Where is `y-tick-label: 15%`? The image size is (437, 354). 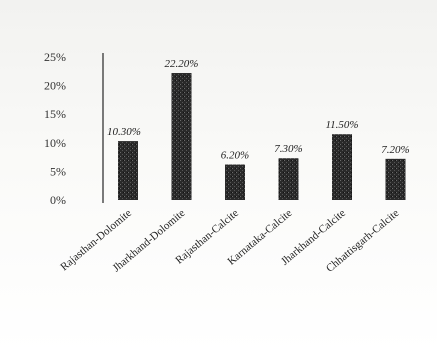
y-tick-label: 15% is located at coordinates (55, 114).